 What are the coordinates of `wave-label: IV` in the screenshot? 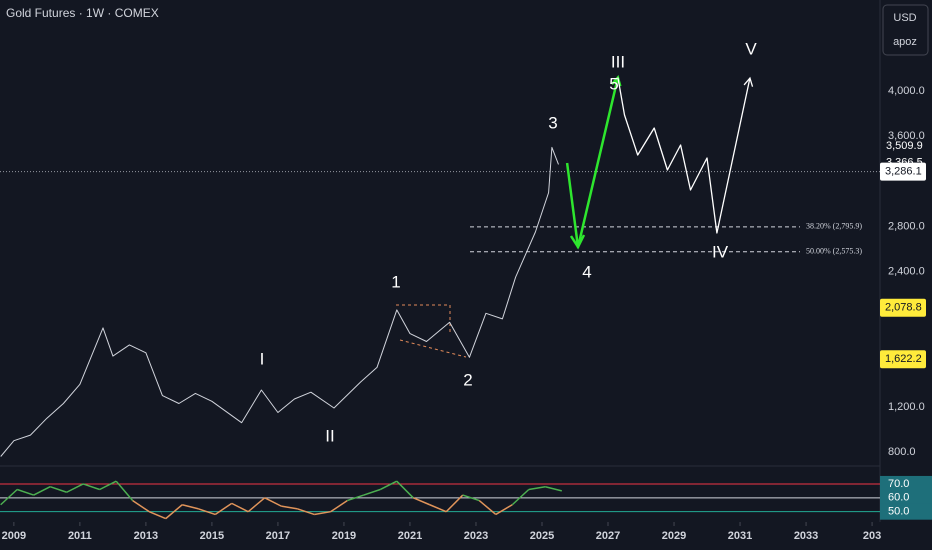 It's located at (720, 251).